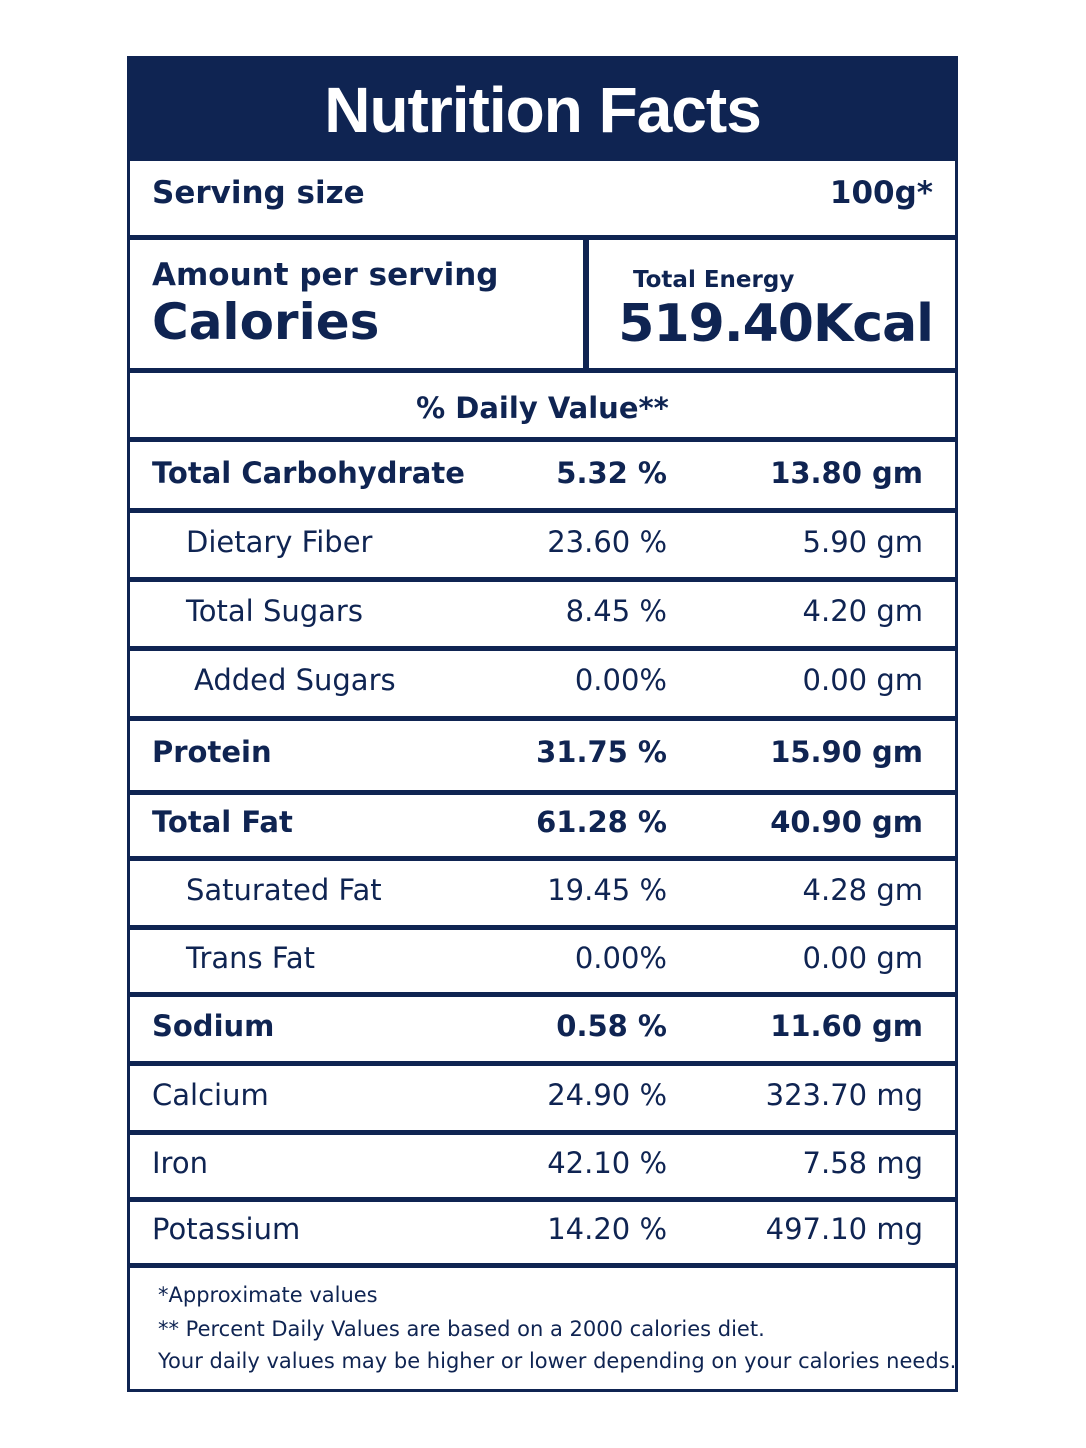 The height and width of the screenshot is (1448, 1086). I want to click on serving-size-value: 100g*, so click(881, 193).